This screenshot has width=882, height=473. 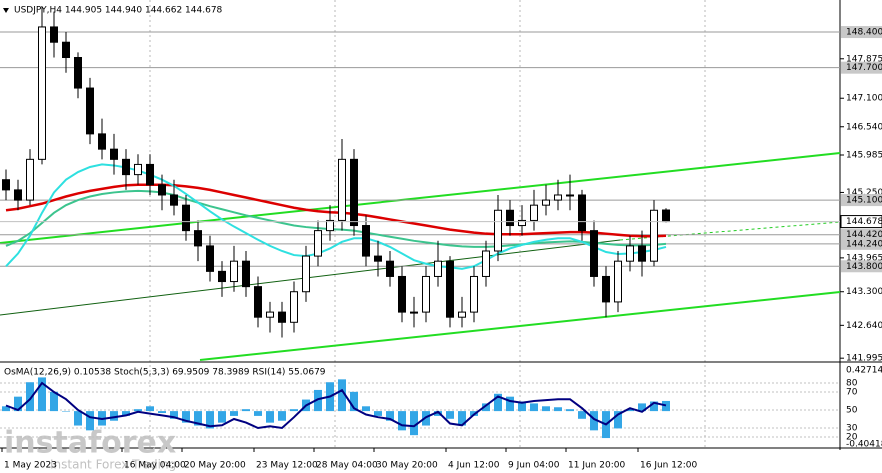 What do you see at coordinates (90, 443) in the screenshot?
I see `watermark-brand: instaforex` at bounding box center [90, 443].